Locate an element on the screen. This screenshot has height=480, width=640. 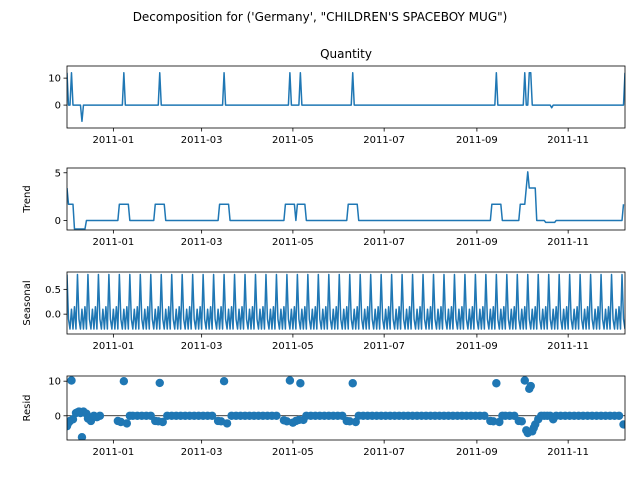
y-tick-label: 5 is located at coordinates (58, 173).